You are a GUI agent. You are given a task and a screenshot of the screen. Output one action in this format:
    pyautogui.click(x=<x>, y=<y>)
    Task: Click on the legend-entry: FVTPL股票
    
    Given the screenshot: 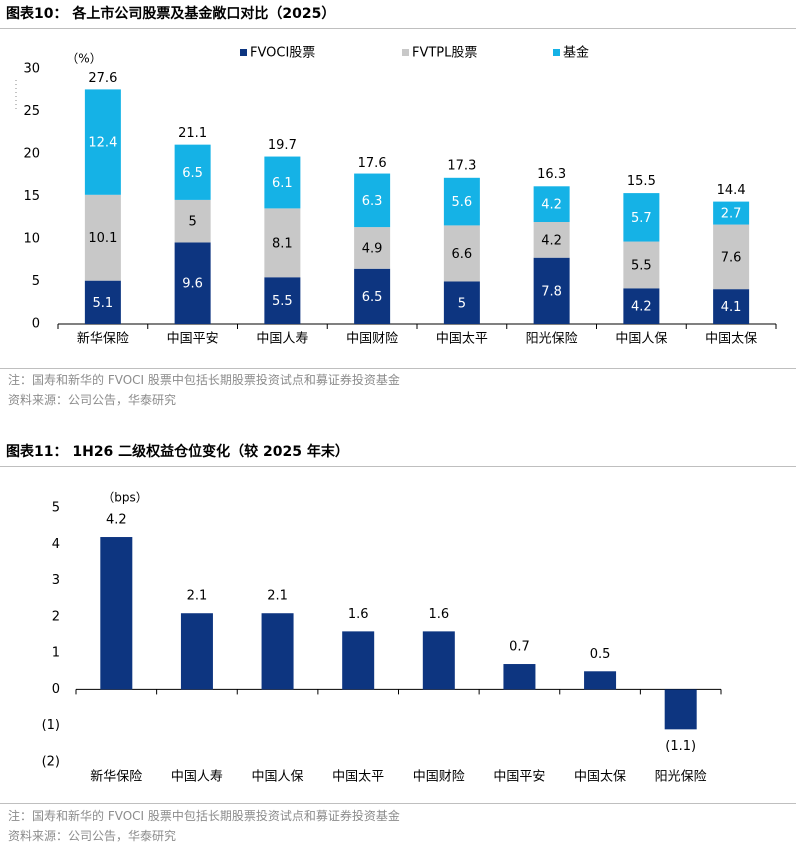 What is the action you would take?
    pyautogui.click(x=444, y=53)
    